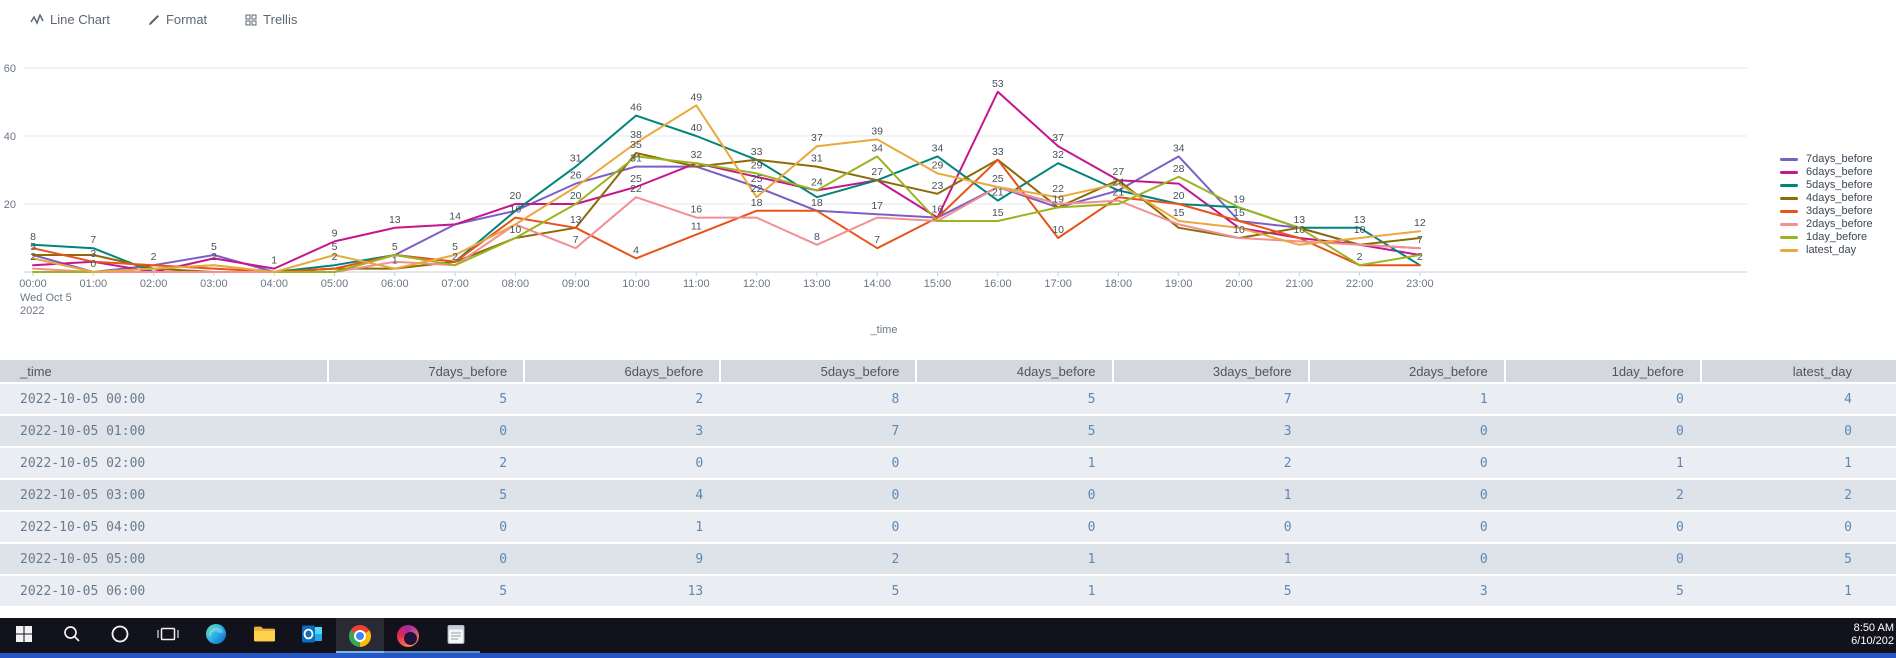 The height and width of the screenshot is (658, 1896). What do you see at coordinates (1013, 371) in the screenshot?
I see `column-header-4days_before: 4days_before` at bounding box center [1013, 371].